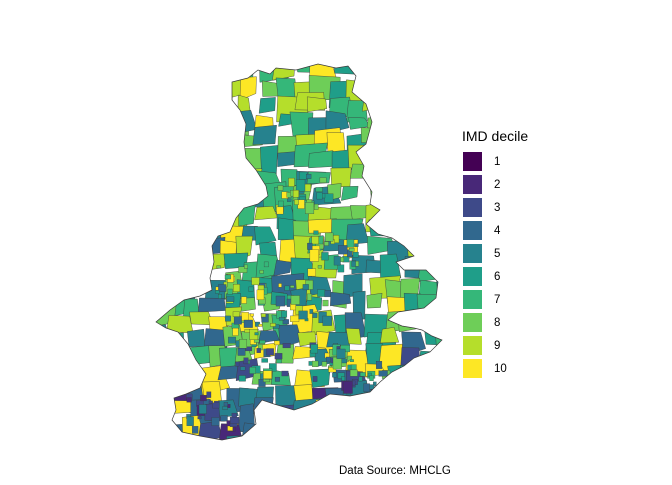 The width and height of the screenshot is (672, 485). I want to click on legend-item-5: 5, so click(495, 253).